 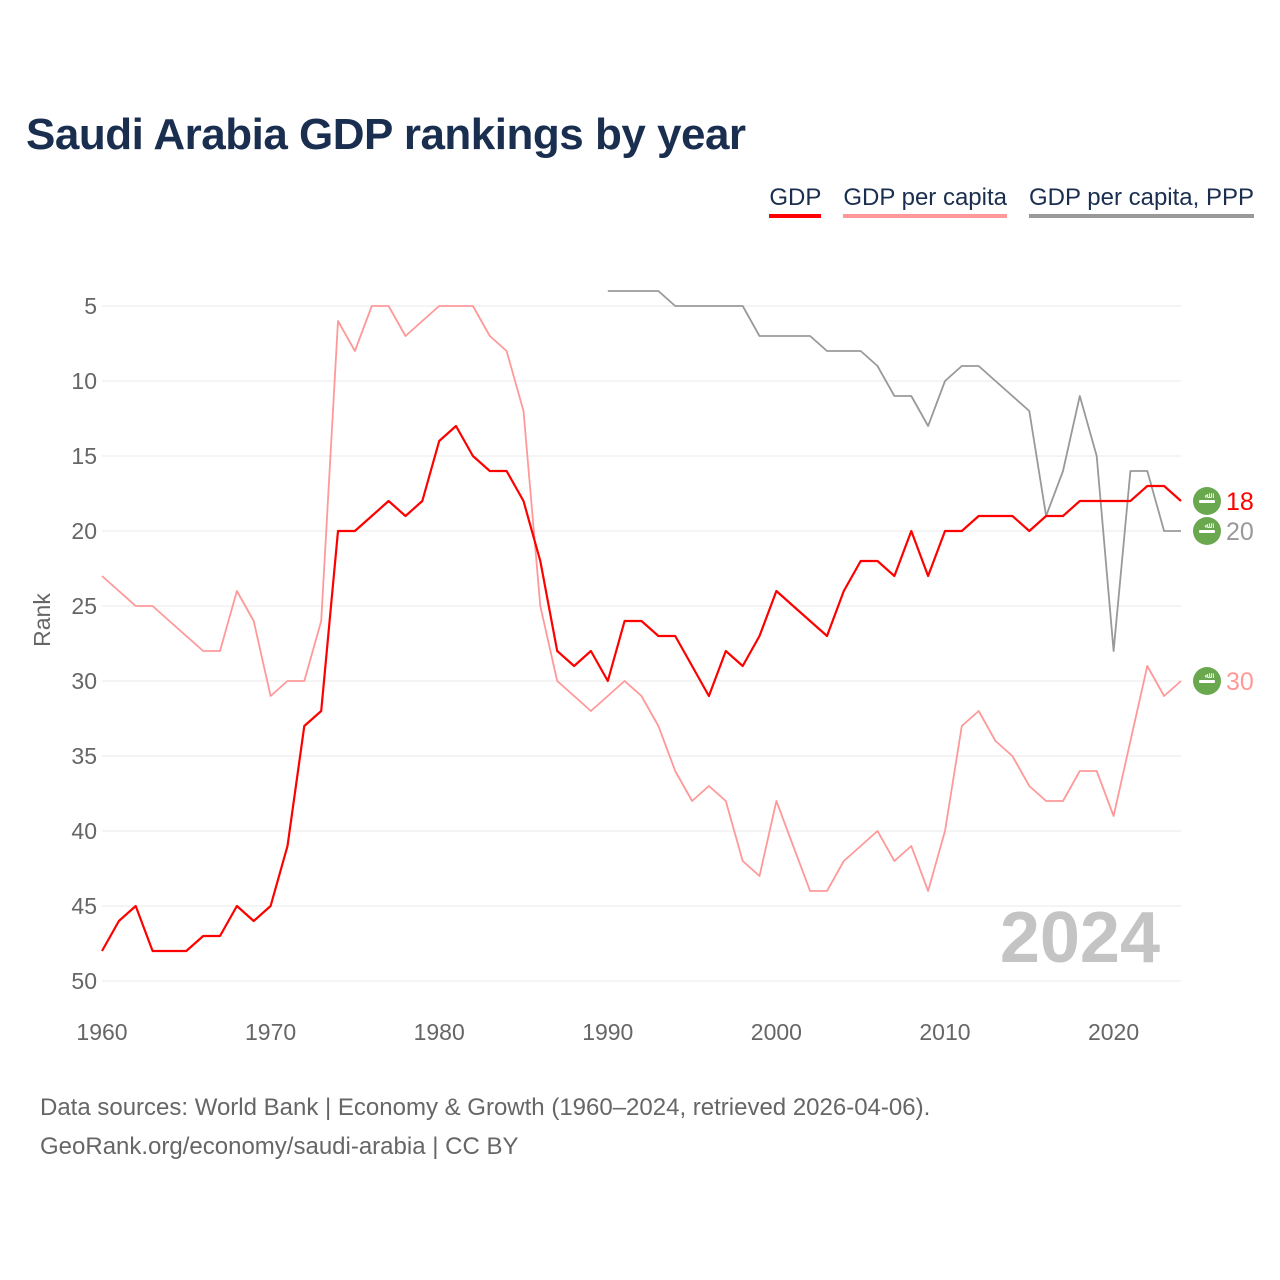 What do you see at coordinates (1080, 938) in the screenshot?
I see `year-watermark: 2024` at bounding box center [1080, 938].